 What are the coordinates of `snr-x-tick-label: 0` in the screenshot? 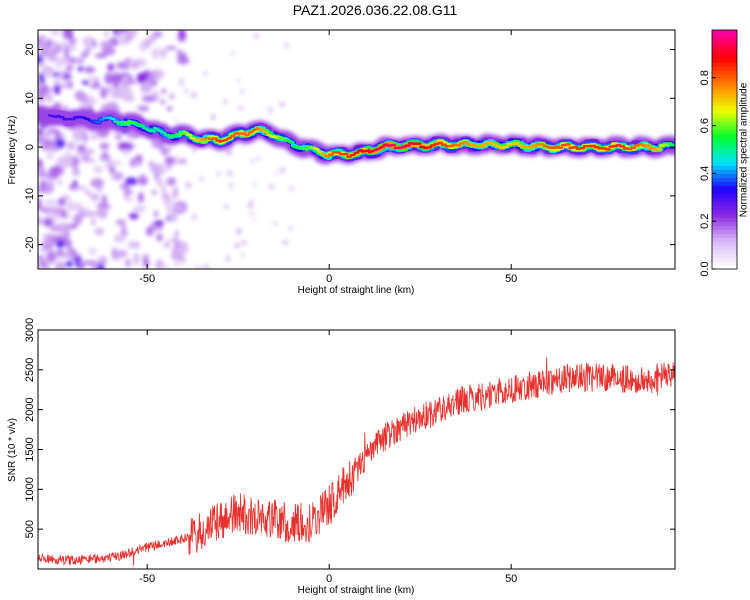 It's located at (329, 579).